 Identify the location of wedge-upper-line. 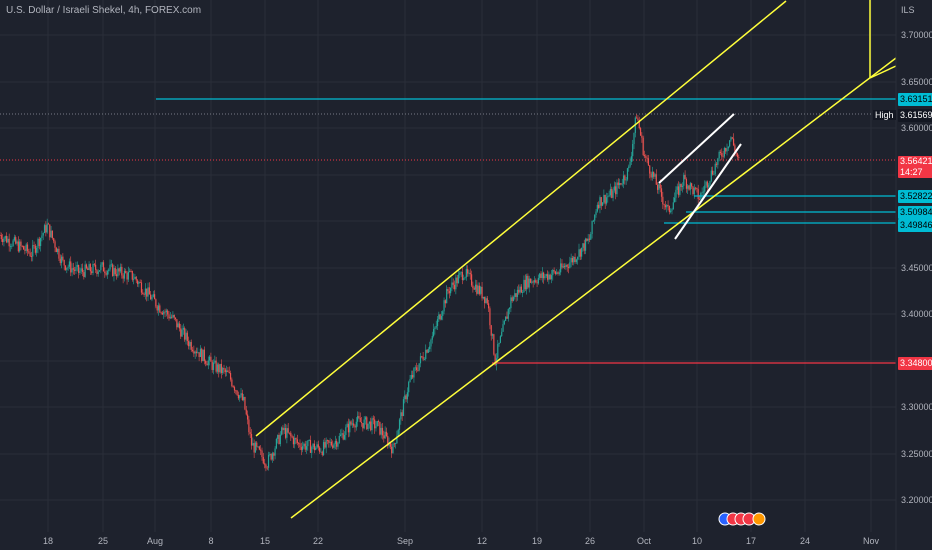
(696, 148).